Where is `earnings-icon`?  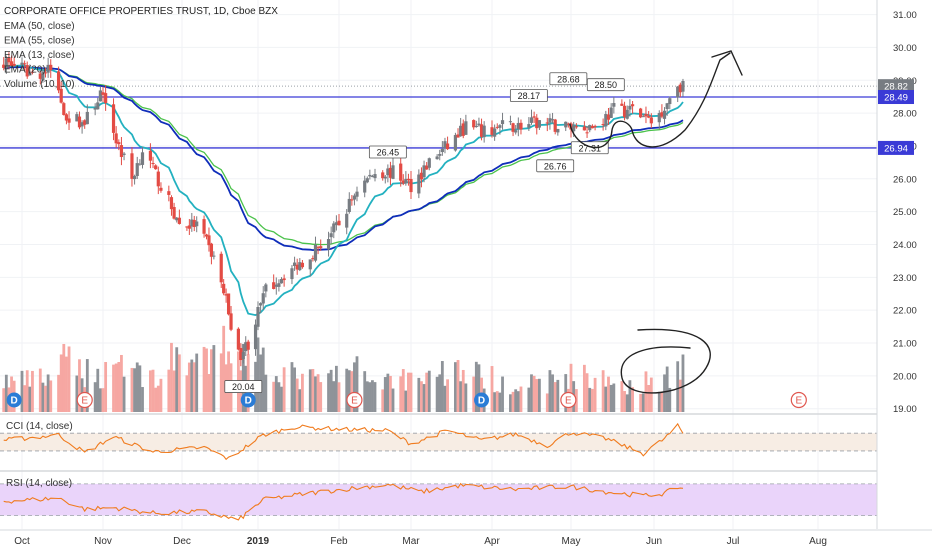
earnings-icon is located at coordinates (354, 400).